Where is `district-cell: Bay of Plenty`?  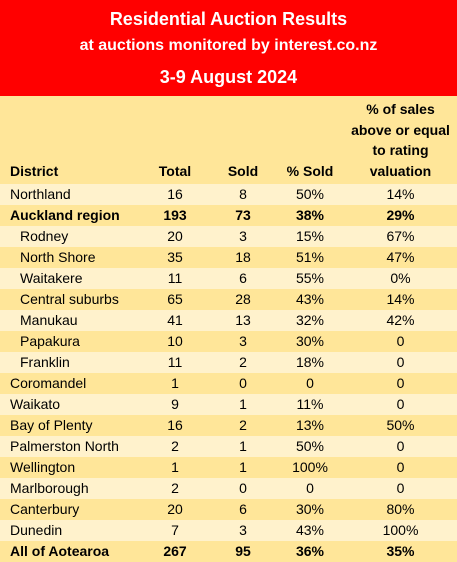 district-cell: Bay of Plenty is located at coordinates (70, 425).